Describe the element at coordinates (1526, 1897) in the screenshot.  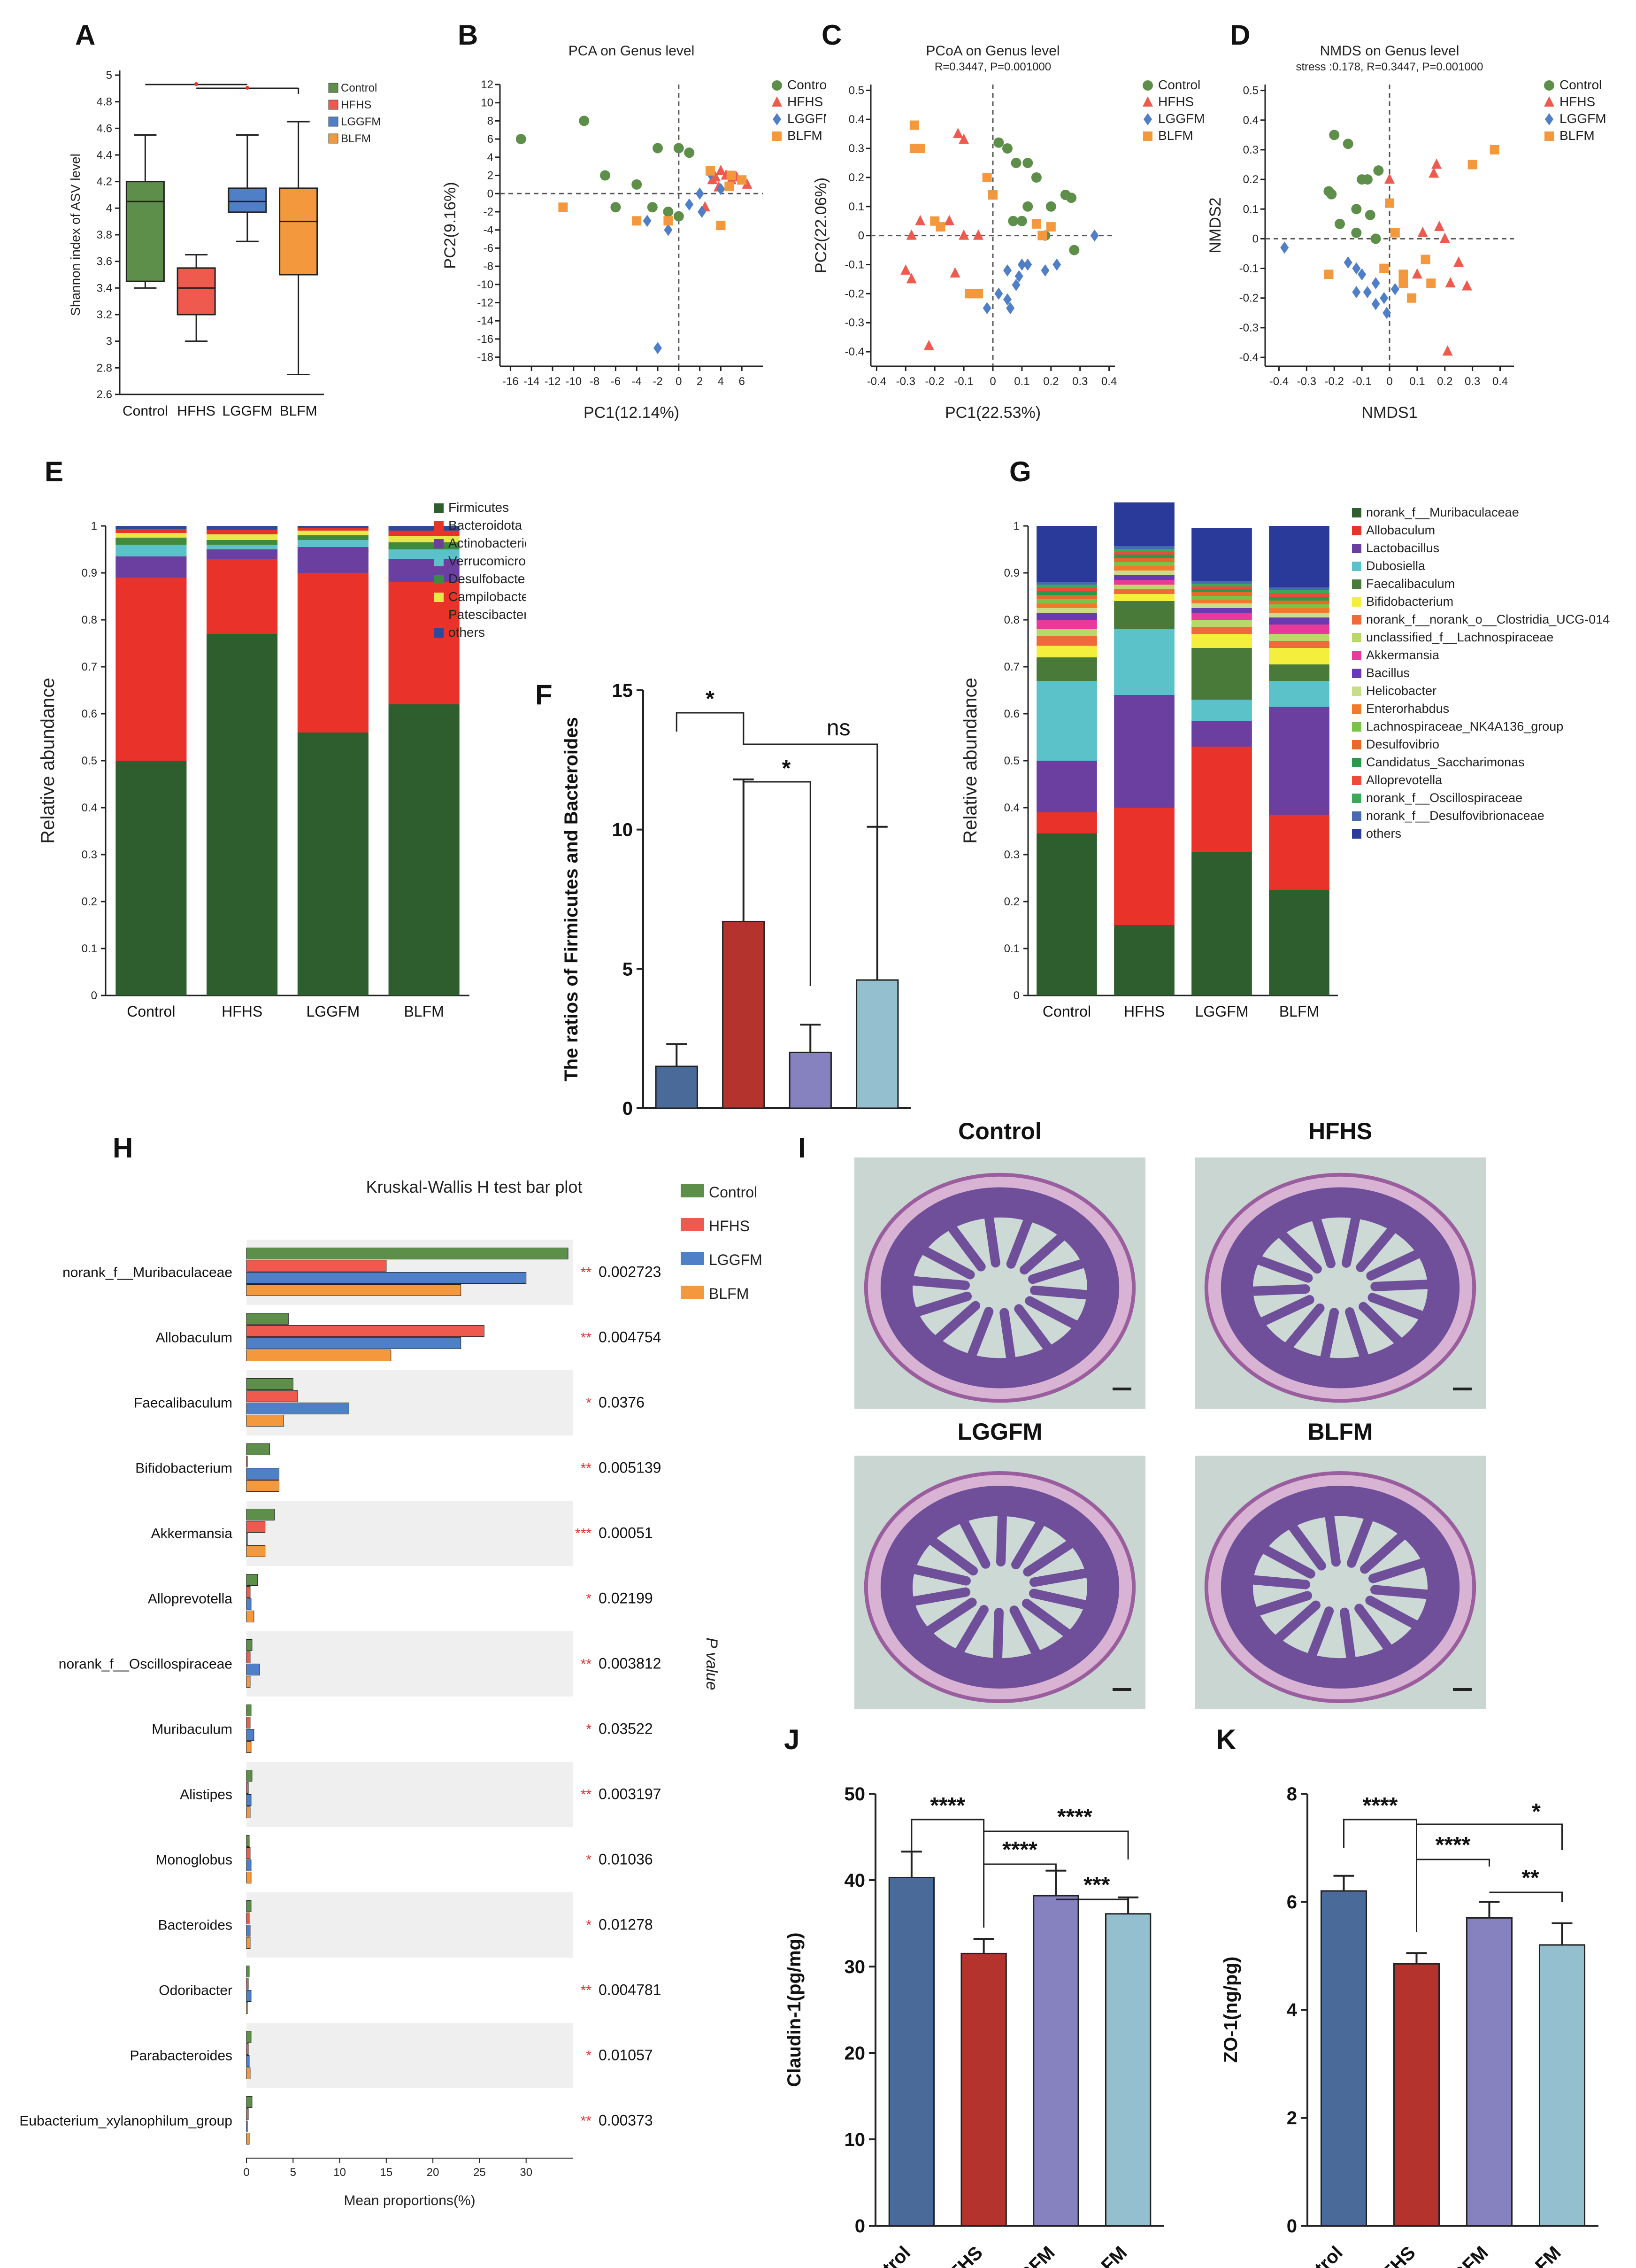
I see `sig-bracket-lggfm-blfm` at that location.